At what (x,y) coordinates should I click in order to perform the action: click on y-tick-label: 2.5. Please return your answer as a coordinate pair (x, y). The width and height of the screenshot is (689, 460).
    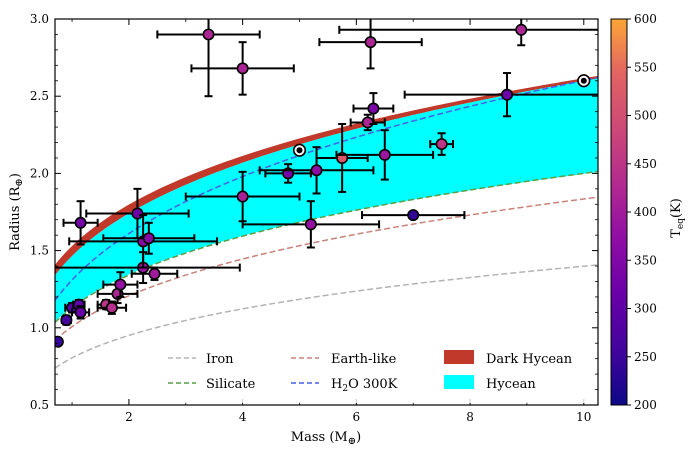
    Looking at the image, I should click on (39, 96).